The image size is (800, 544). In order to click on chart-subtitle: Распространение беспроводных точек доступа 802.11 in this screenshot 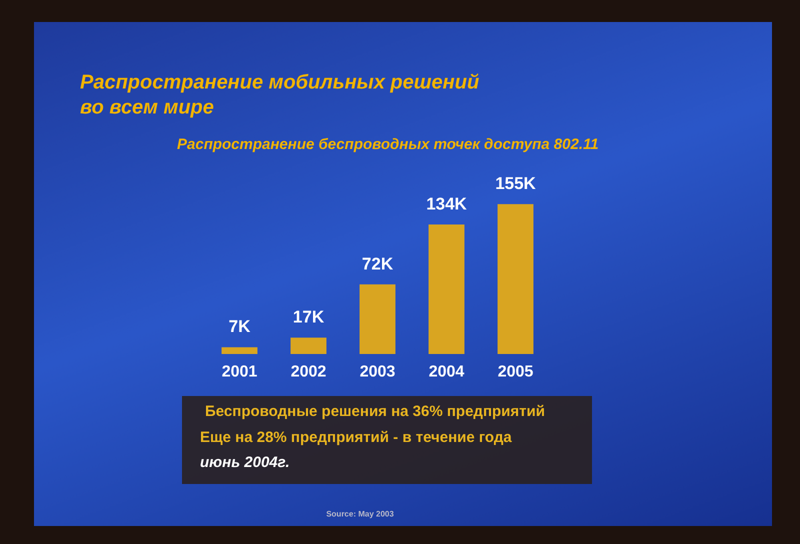, I will do `click(388, 144)`.